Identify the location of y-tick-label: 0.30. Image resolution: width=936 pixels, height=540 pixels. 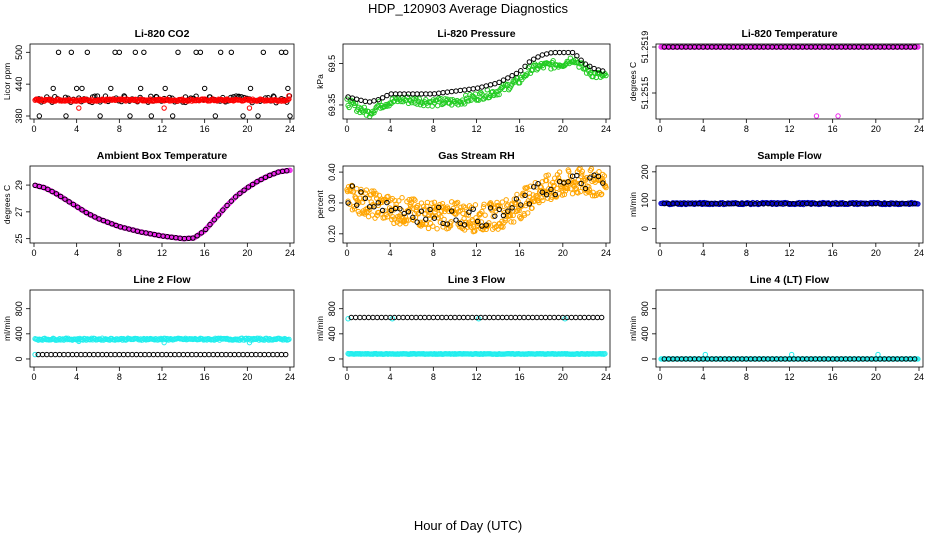
(332, 203).